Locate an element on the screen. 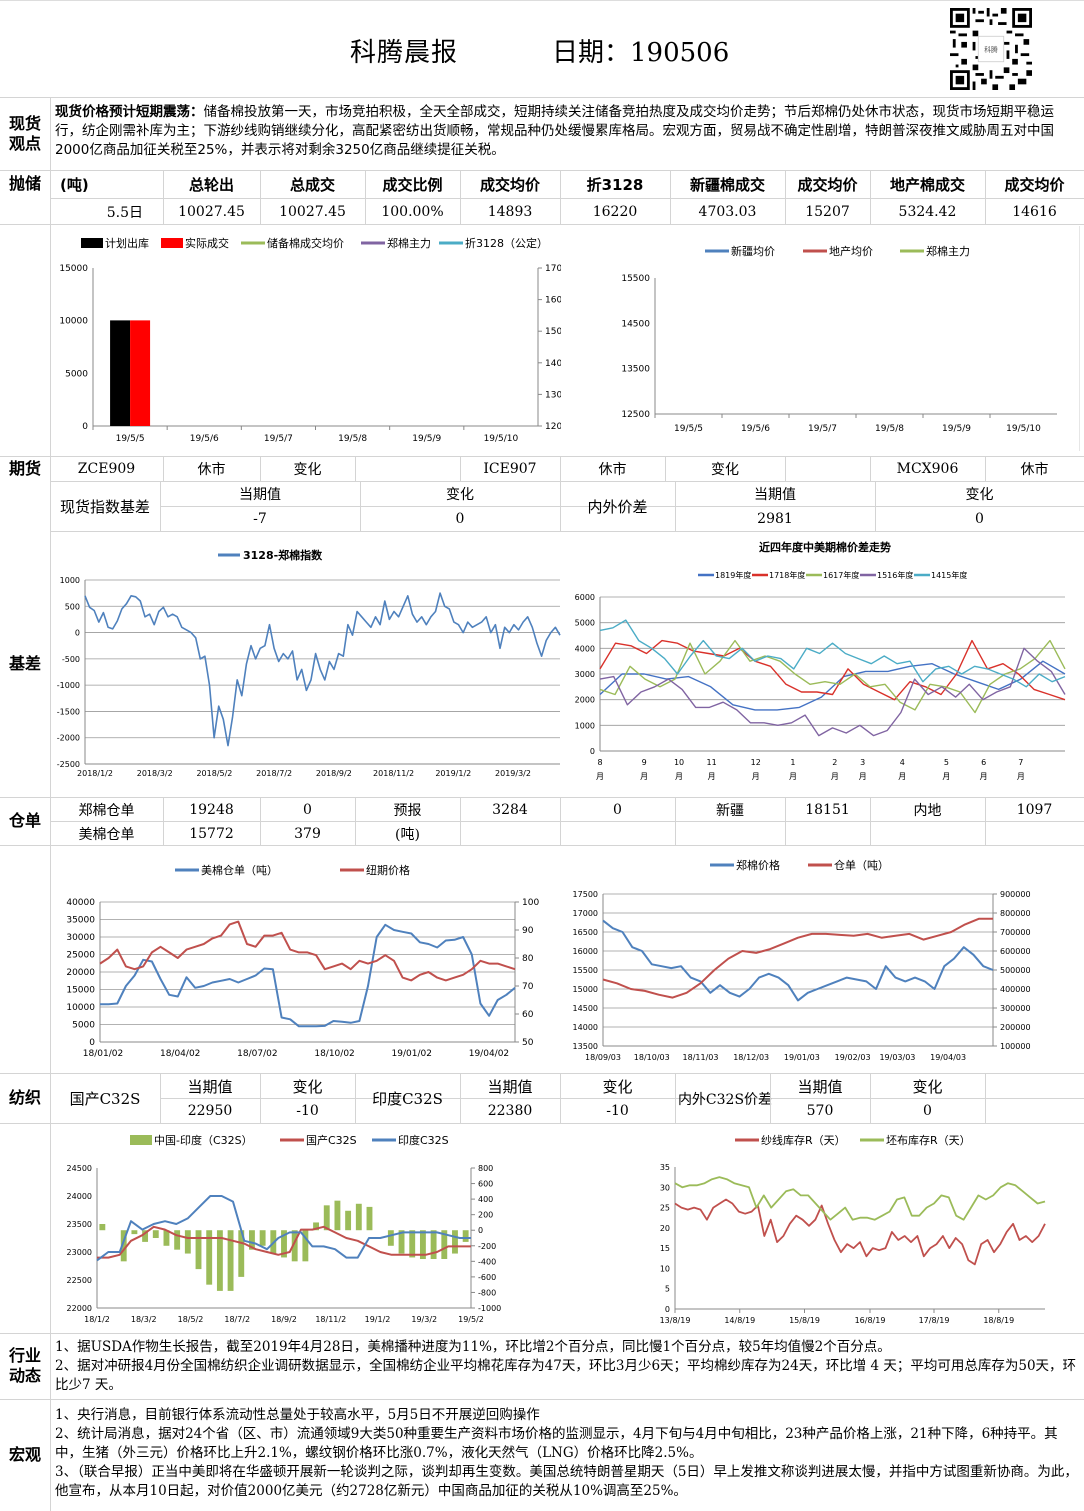 This screenshot has height=1511, width=1084. basis-current-value: -7 is located at coordinates (260, 519).